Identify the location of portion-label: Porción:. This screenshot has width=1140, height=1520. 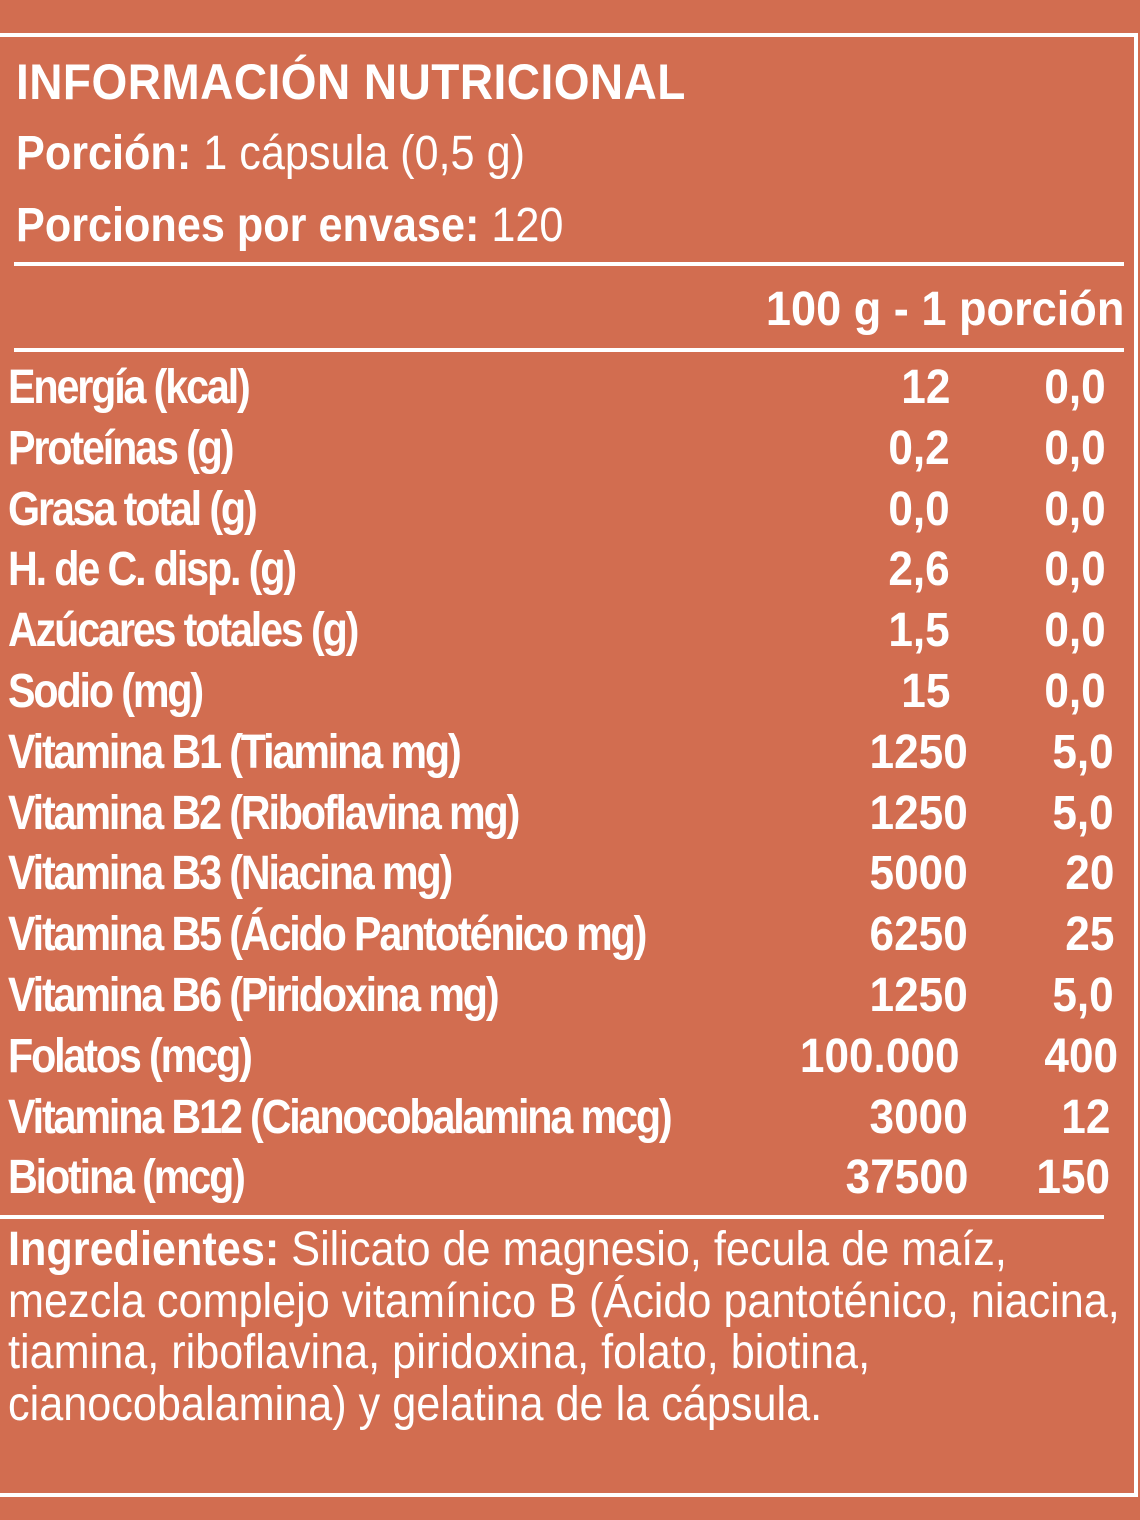
(104, 153).